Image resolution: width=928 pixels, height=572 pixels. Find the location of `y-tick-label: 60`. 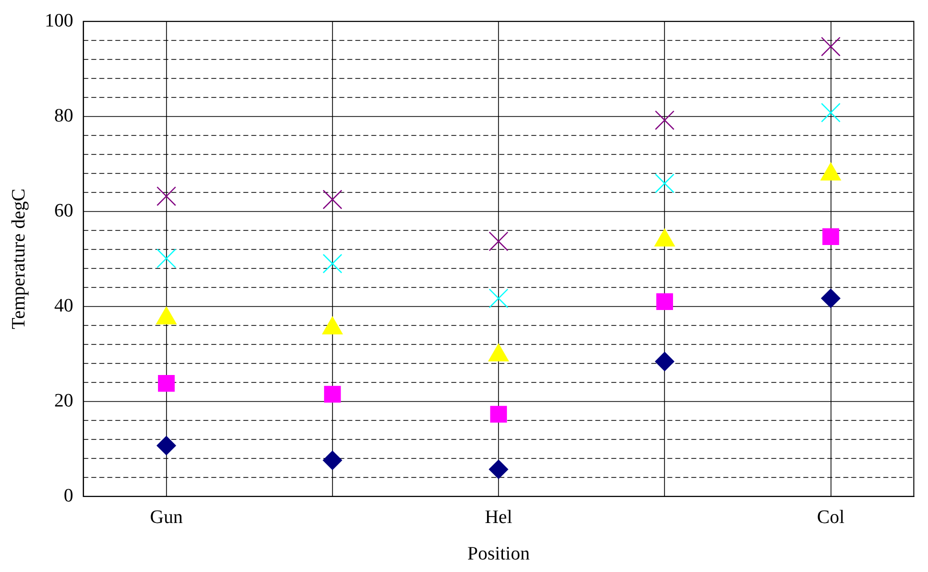

y-tick-label: 60 is located at coordinates (64, 211).